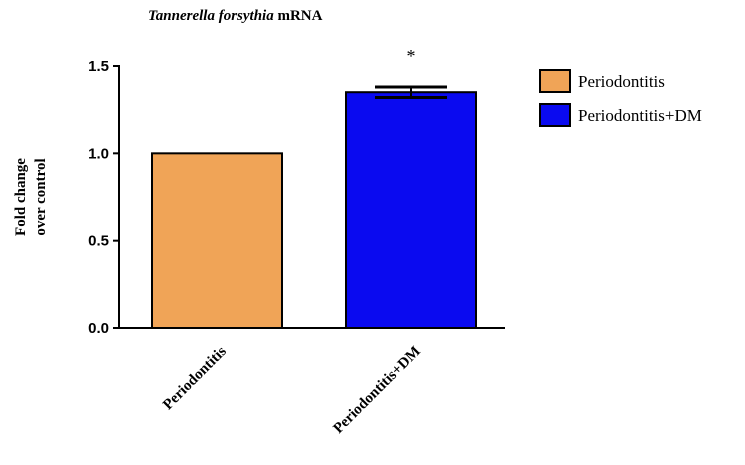 This screenshot has width=745, height=465. Describe the element at coordinates (411, 210) in the screenshot. I see `bar-periodontitis-dm` at that location.